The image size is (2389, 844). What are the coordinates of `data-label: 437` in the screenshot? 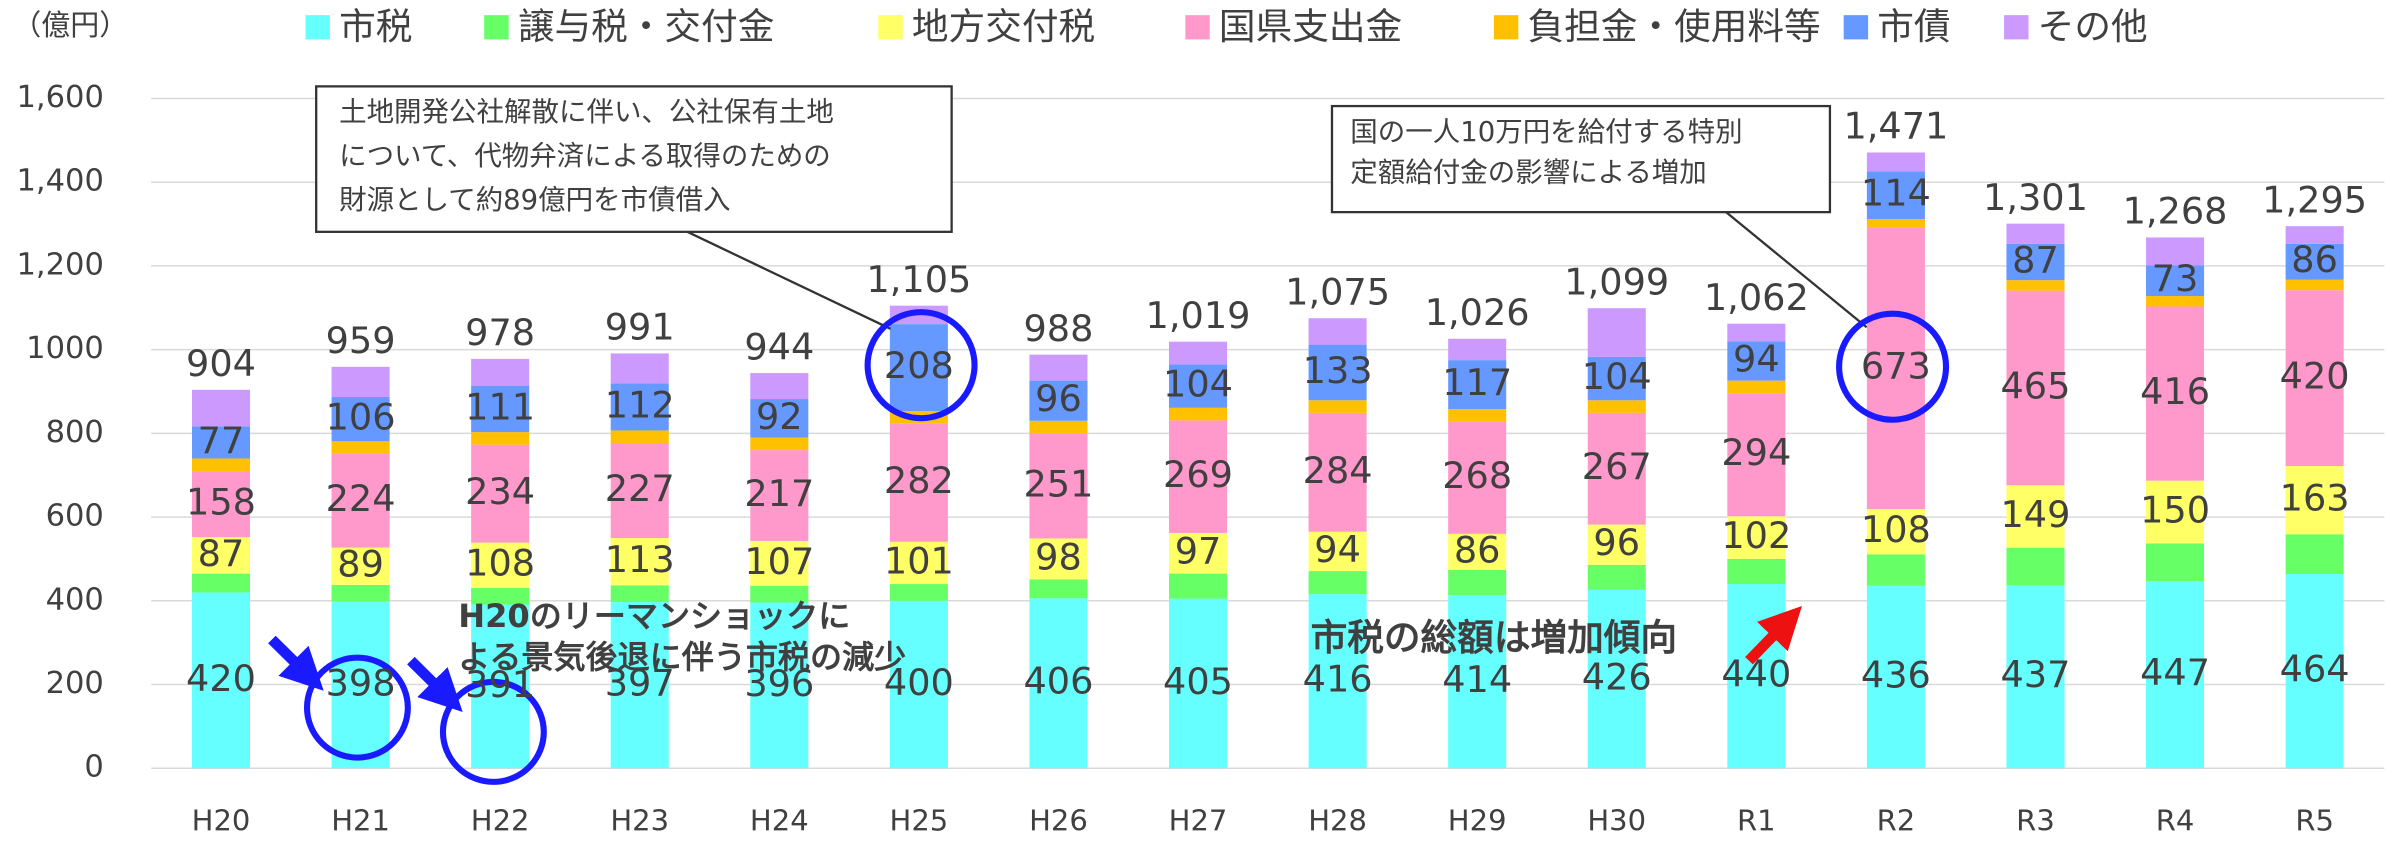 It's located at (2036, 674).